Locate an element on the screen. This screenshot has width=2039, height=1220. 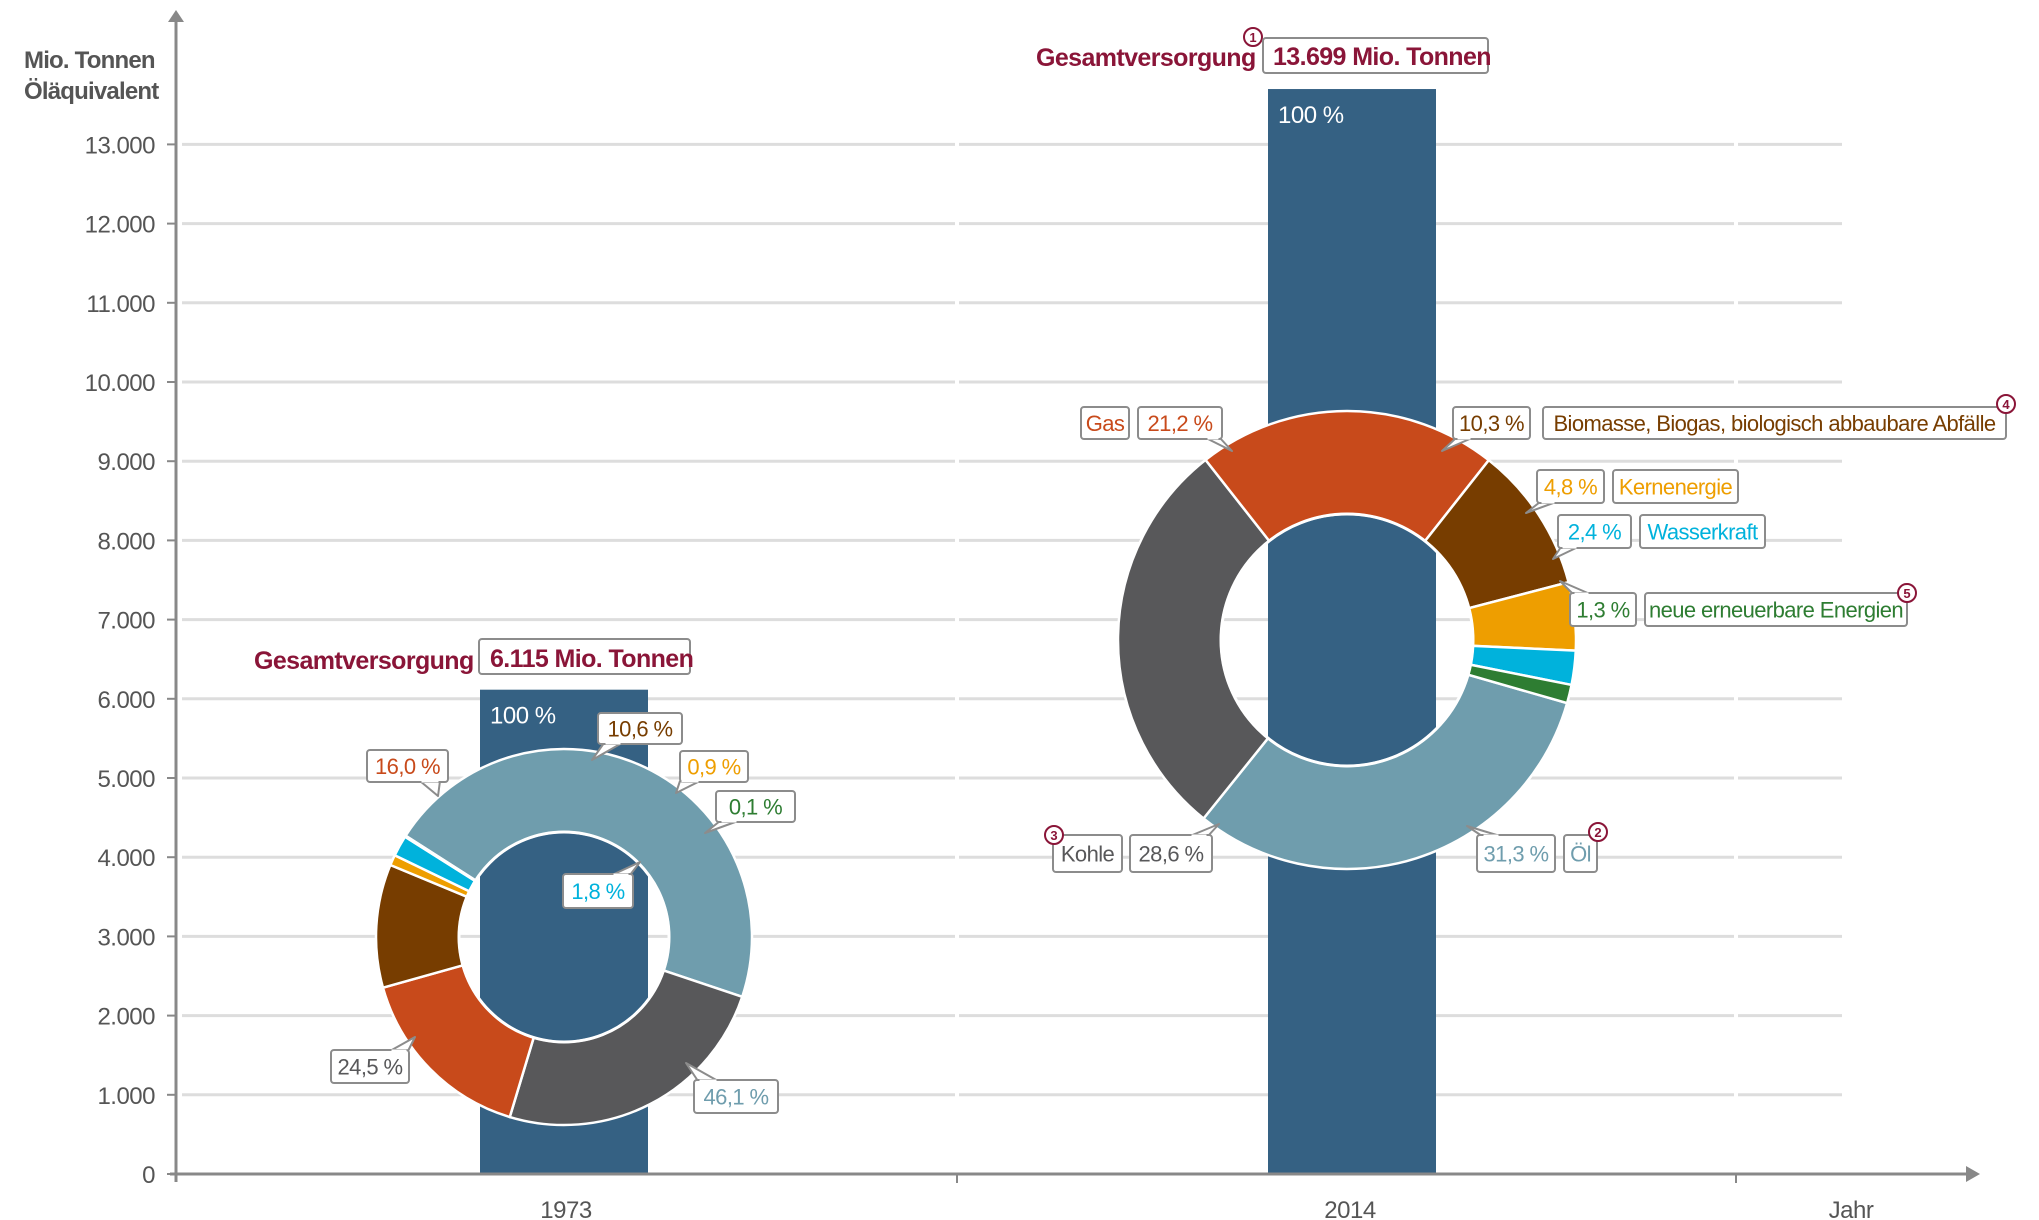
label-1973-kohle: 24,5 % is located at coordinates (373, 1060).